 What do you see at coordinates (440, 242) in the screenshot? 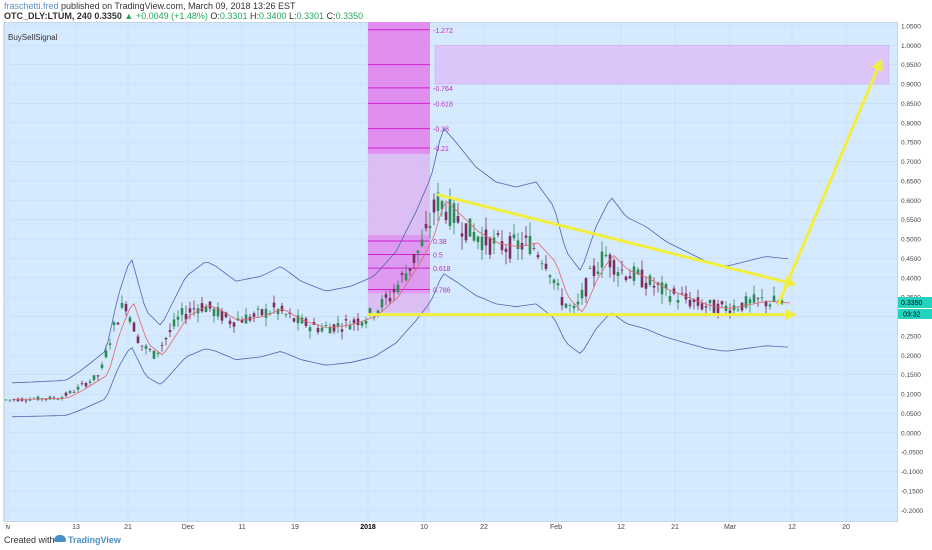
I see `fib-label: 0.38` at bounding box center [440, 242].